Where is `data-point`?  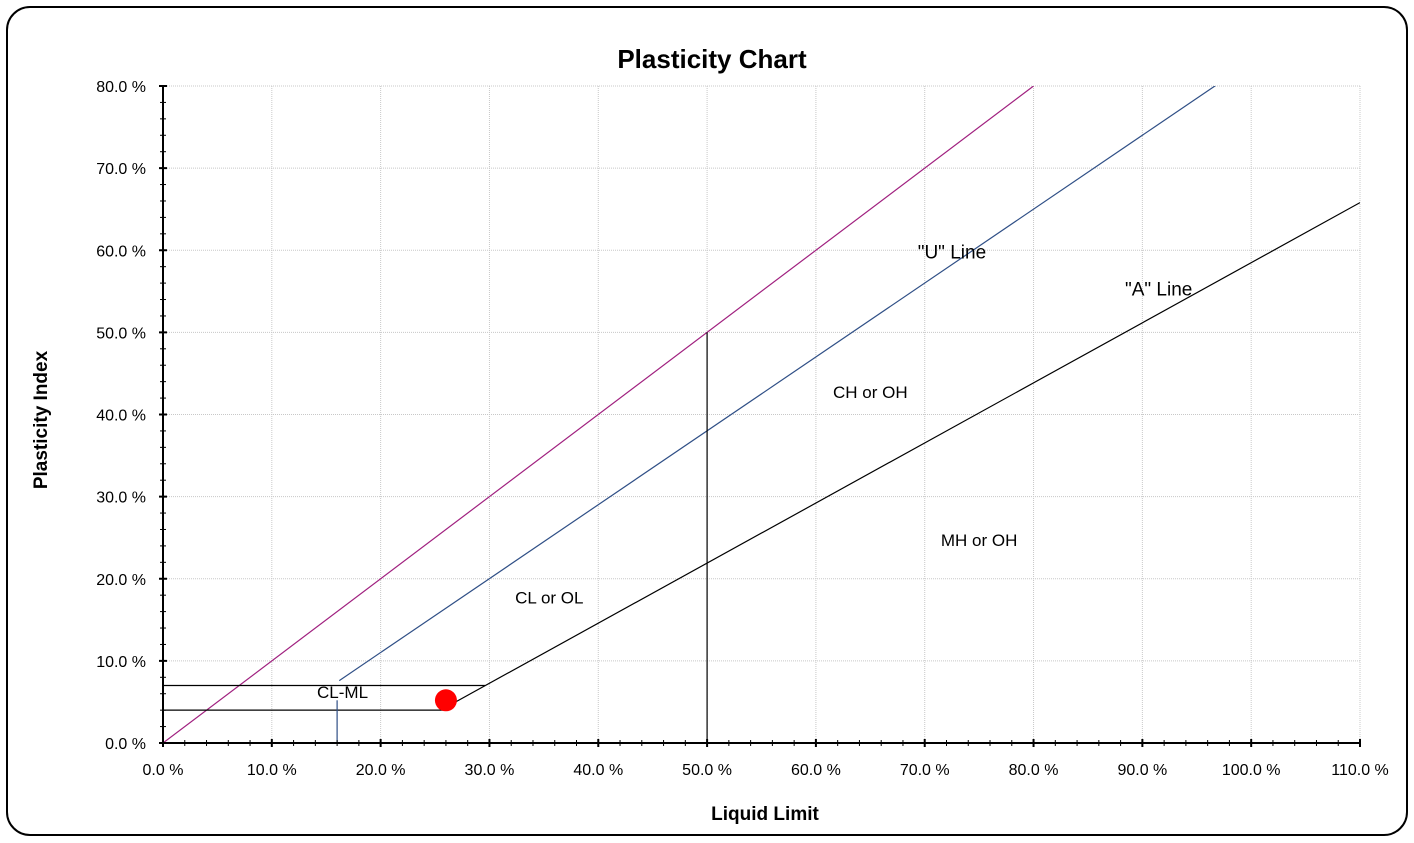
data-point is located at coordinates (445, 700).